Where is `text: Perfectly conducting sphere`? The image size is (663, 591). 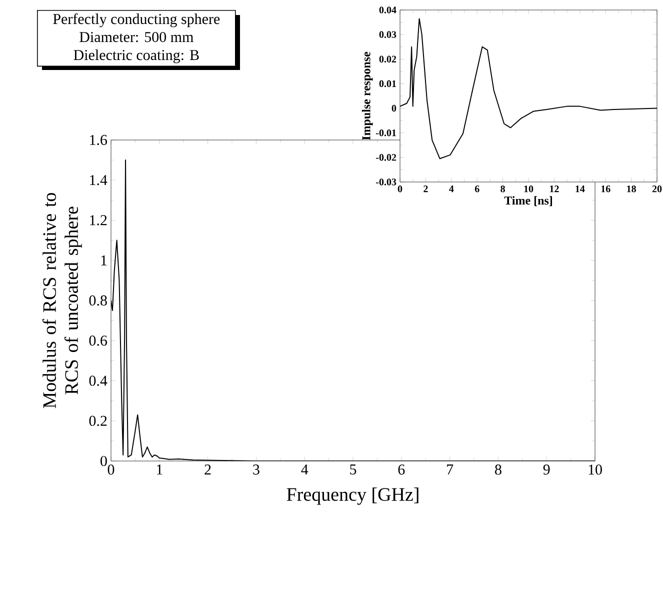 text: Perfectly conducting sphere is located at coordinates (136, 20).